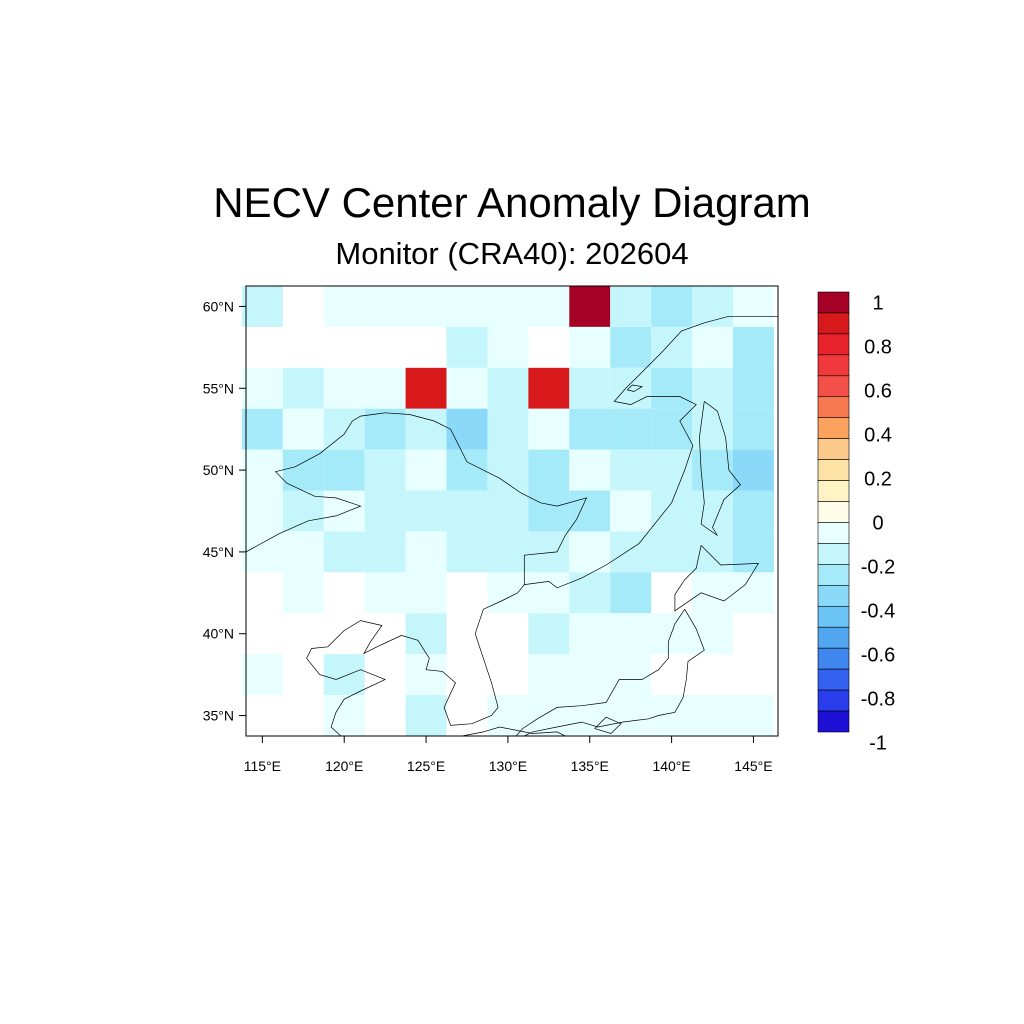 The width and height of the screenshot is (1024, 1024). What do you see at coordinates (512, 202) in the screenshot?
I see `map-title: NECV Center Anomaly Diagram` at bounding box center [512, 202].